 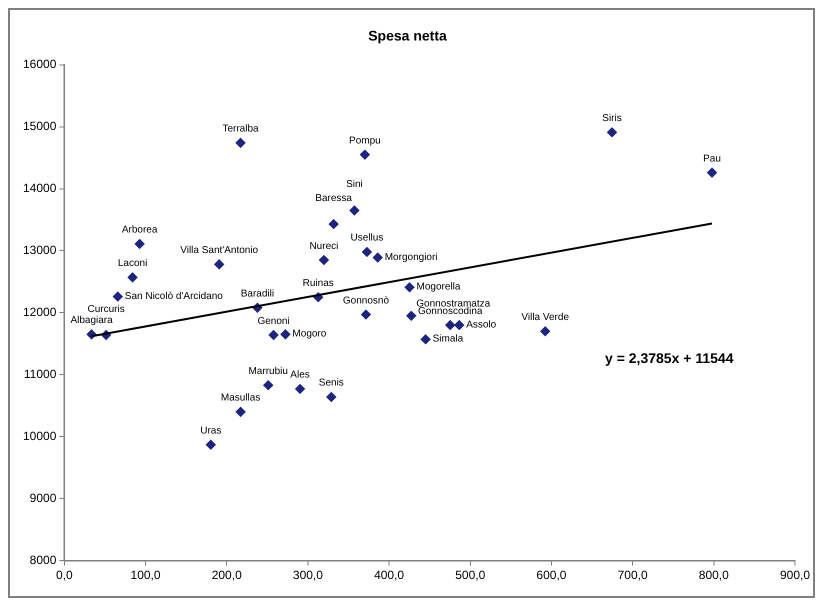 I want to click on annotation: y = 2,3785x + 11544, so click(x=669, y=358).